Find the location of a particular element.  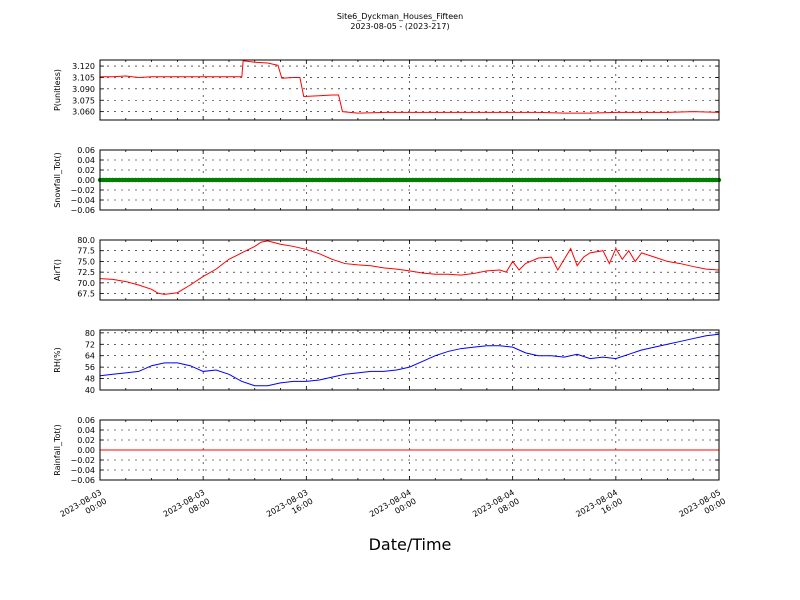

y-tick-label: 80 is located at coordinates (90, 333).